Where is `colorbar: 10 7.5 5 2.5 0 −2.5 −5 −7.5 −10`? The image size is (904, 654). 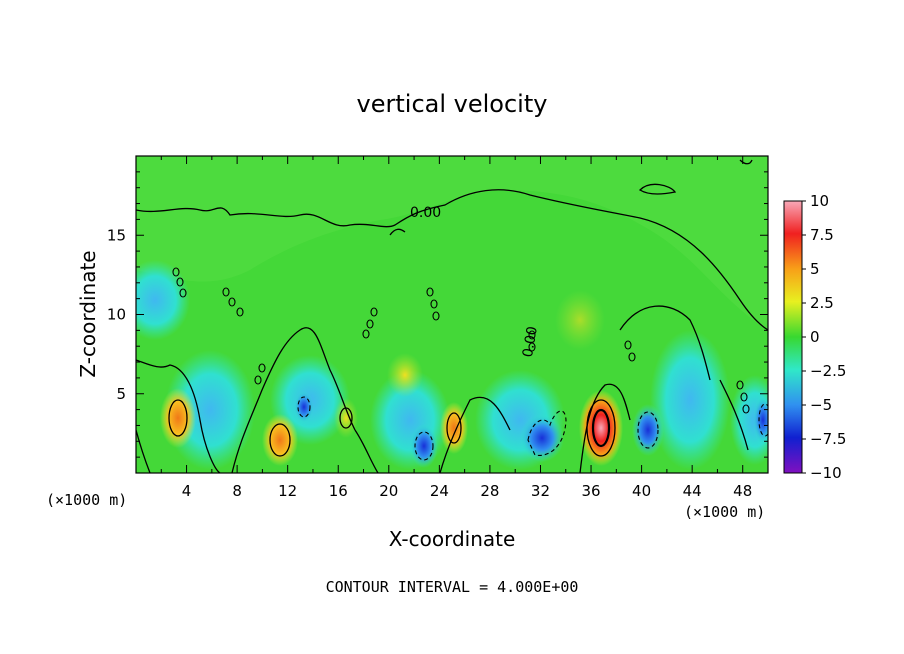 colorbar: 10 7.5 5 2.5 0 −2.5 −5 −7.5 −10 is located at coordinates (814, 337).